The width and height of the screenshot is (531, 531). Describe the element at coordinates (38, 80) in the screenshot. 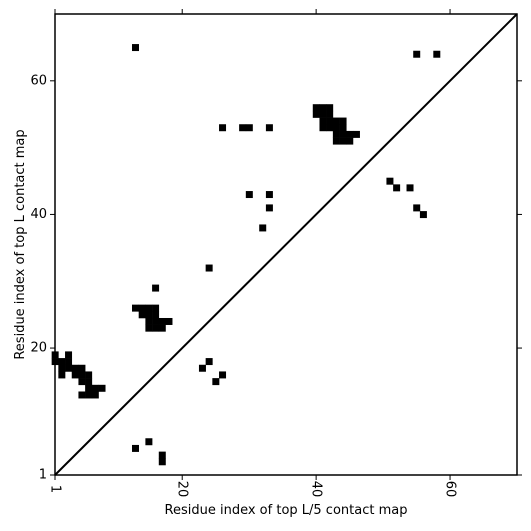

I see `y-tick-label-3: 60` at that location.